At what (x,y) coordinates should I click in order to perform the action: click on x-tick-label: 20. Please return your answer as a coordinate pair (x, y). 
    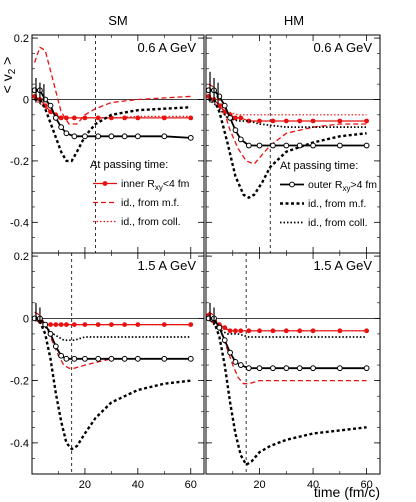
    Looking at the image, I should click on (259, 485).